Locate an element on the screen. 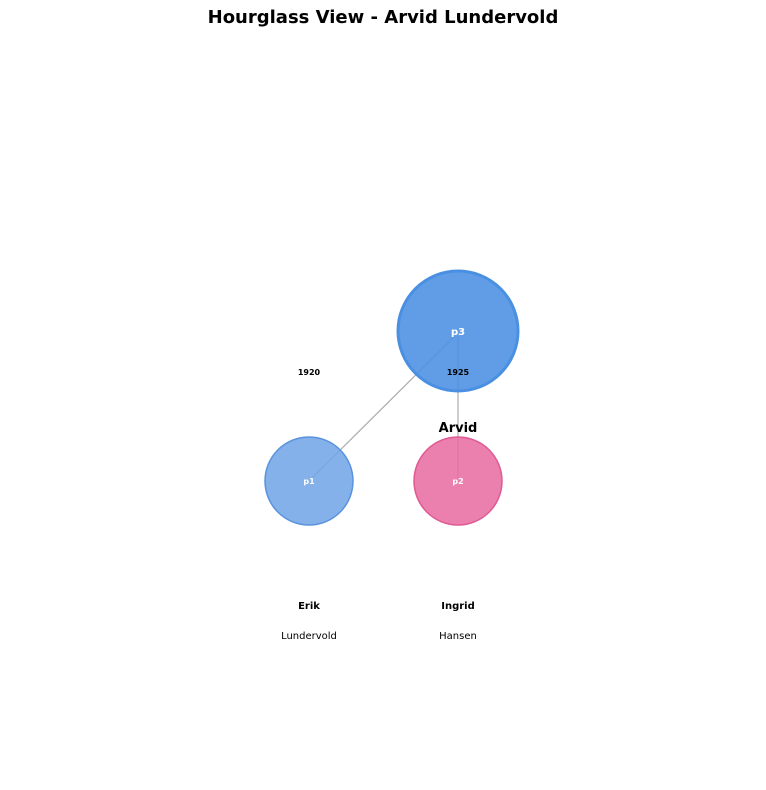 This screenshot has width=766, height=790. node-circle-p3 is located at coordinates (458, 331).